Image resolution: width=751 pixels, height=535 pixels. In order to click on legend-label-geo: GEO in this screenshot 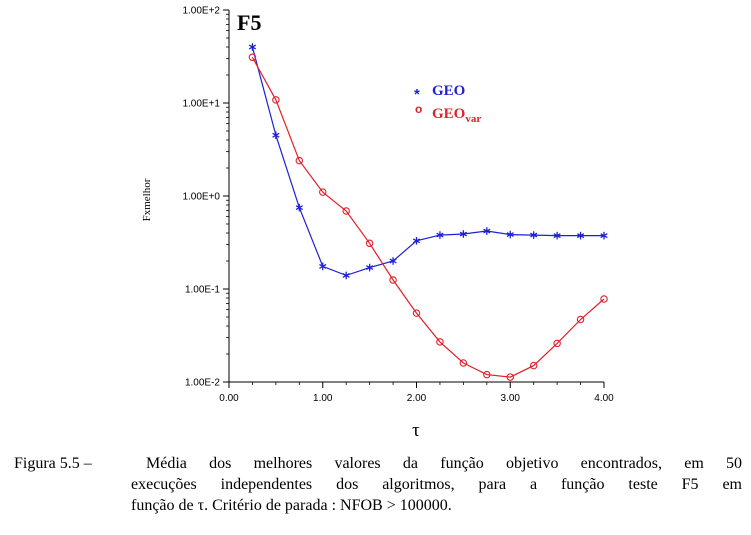, I will do `click(448, 91)`.